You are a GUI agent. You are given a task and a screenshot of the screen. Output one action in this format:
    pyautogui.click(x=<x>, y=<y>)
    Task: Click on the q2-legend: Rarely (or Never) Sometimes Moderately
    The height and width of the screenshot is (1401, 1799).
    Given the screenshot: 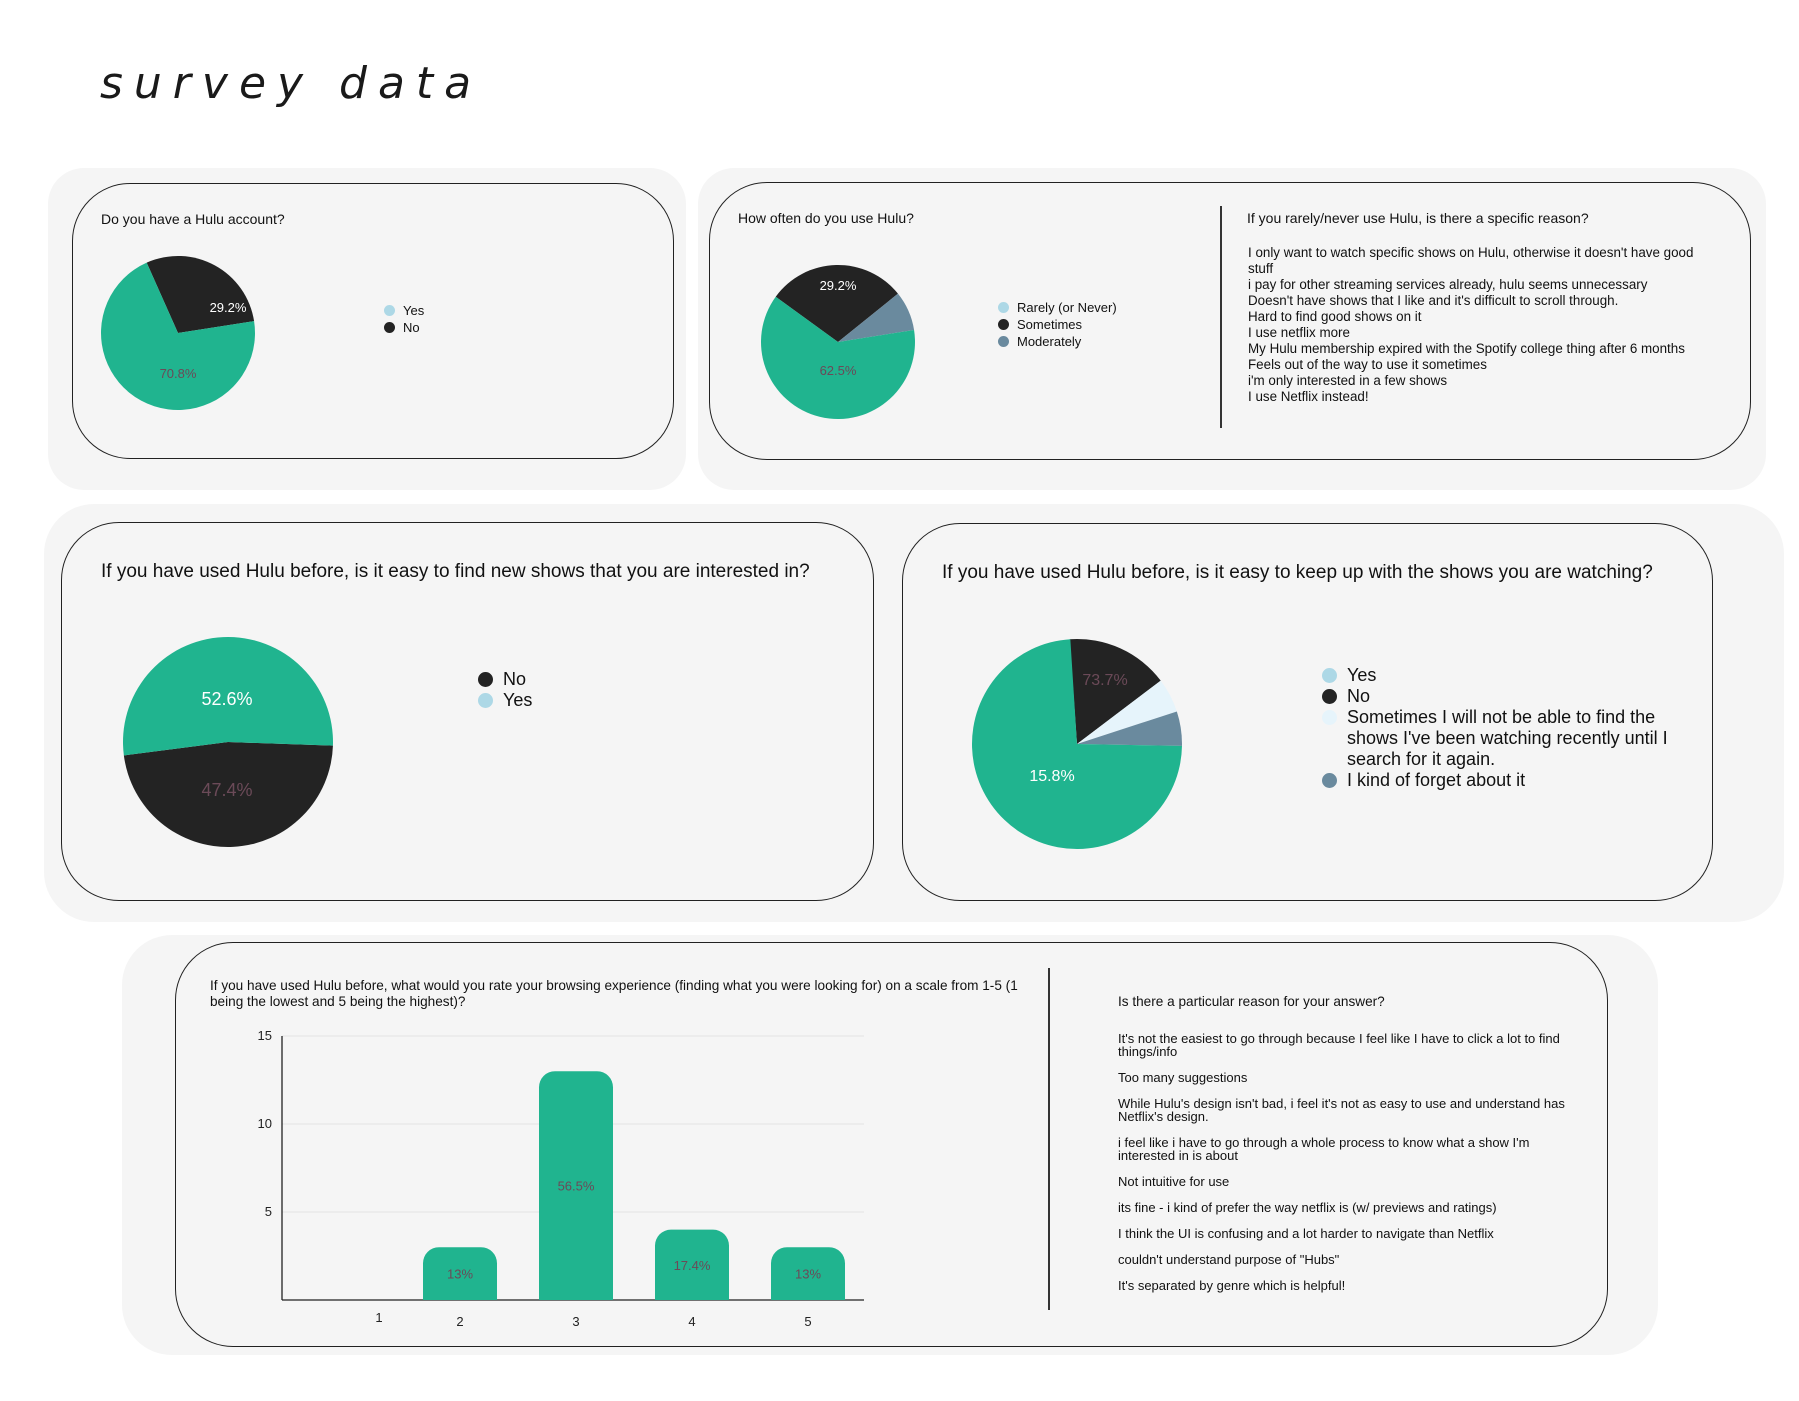 What is the action you would take?
    pyautogui.click(x=1057, y=324)
    